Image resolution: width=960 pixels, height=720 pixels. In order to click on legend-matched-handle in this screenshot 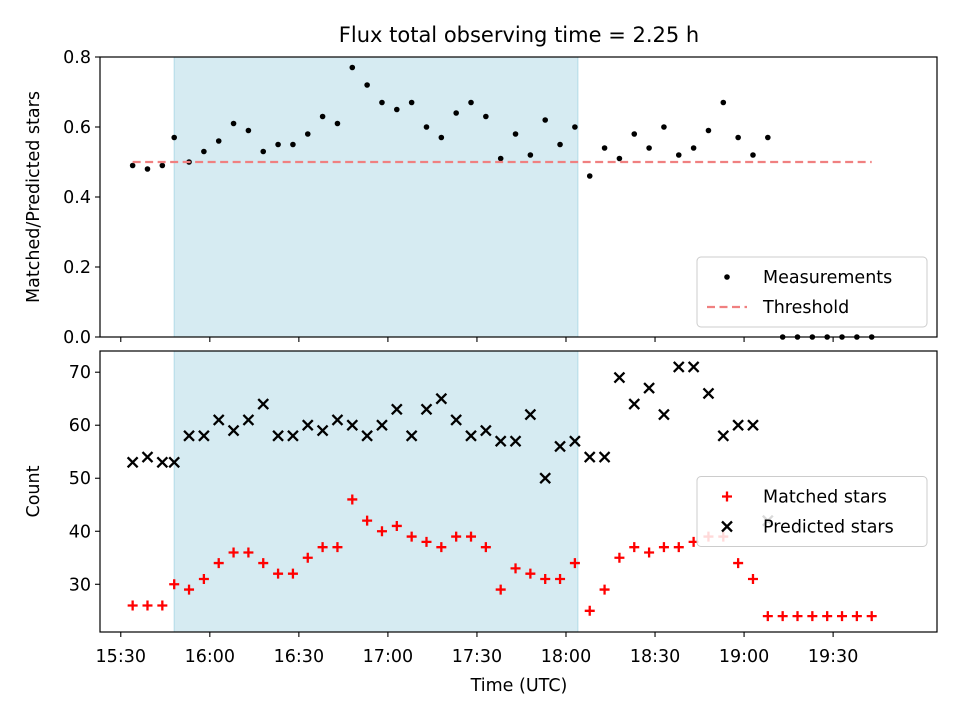, I will do `click(727, 496)`.